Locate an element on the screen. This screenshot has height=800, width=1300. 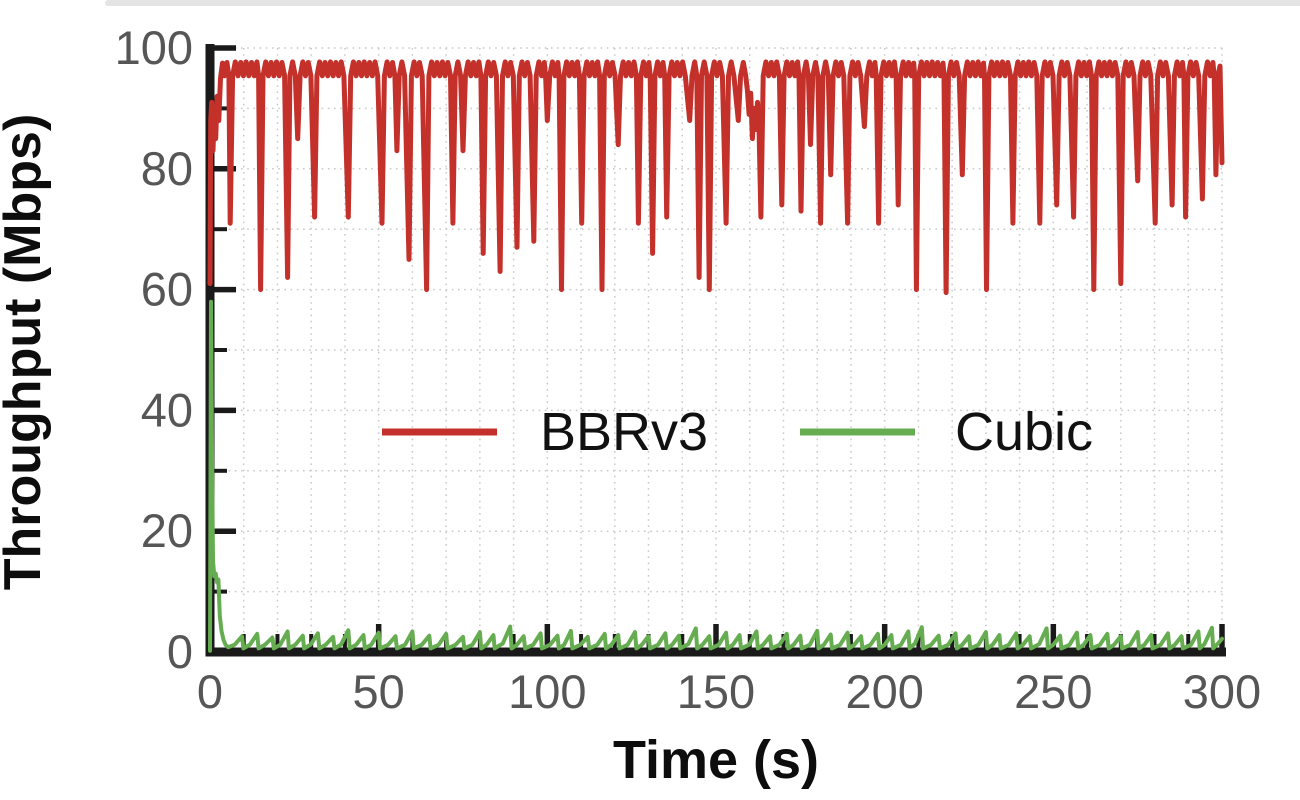
legend-label-cubic: Cubic is located at coordinates (1024, 432).